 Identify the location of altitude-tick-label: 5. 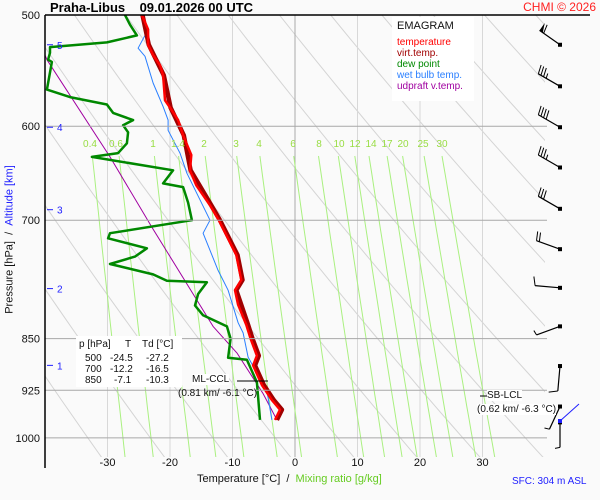
(60, 46).